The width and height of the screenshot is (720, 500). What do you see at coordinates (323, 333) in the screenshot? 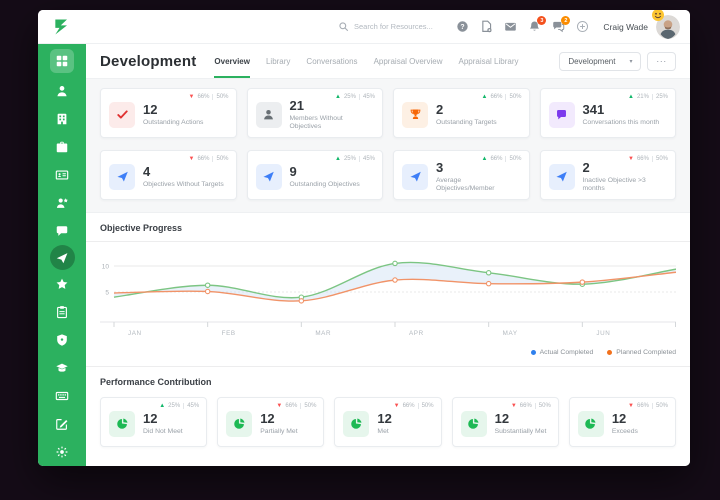
I see `svg-text: MAR` at bounding box center [323, 333].